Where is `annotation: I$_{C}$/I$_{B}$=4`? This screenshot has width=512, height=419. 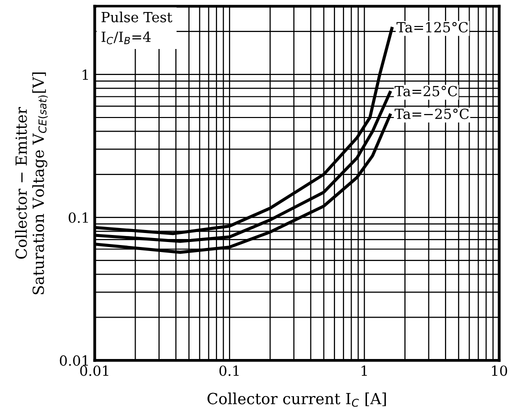 annotation: I$_{C}$/I$_{B}$=4 is located at coordinates (126, 38).